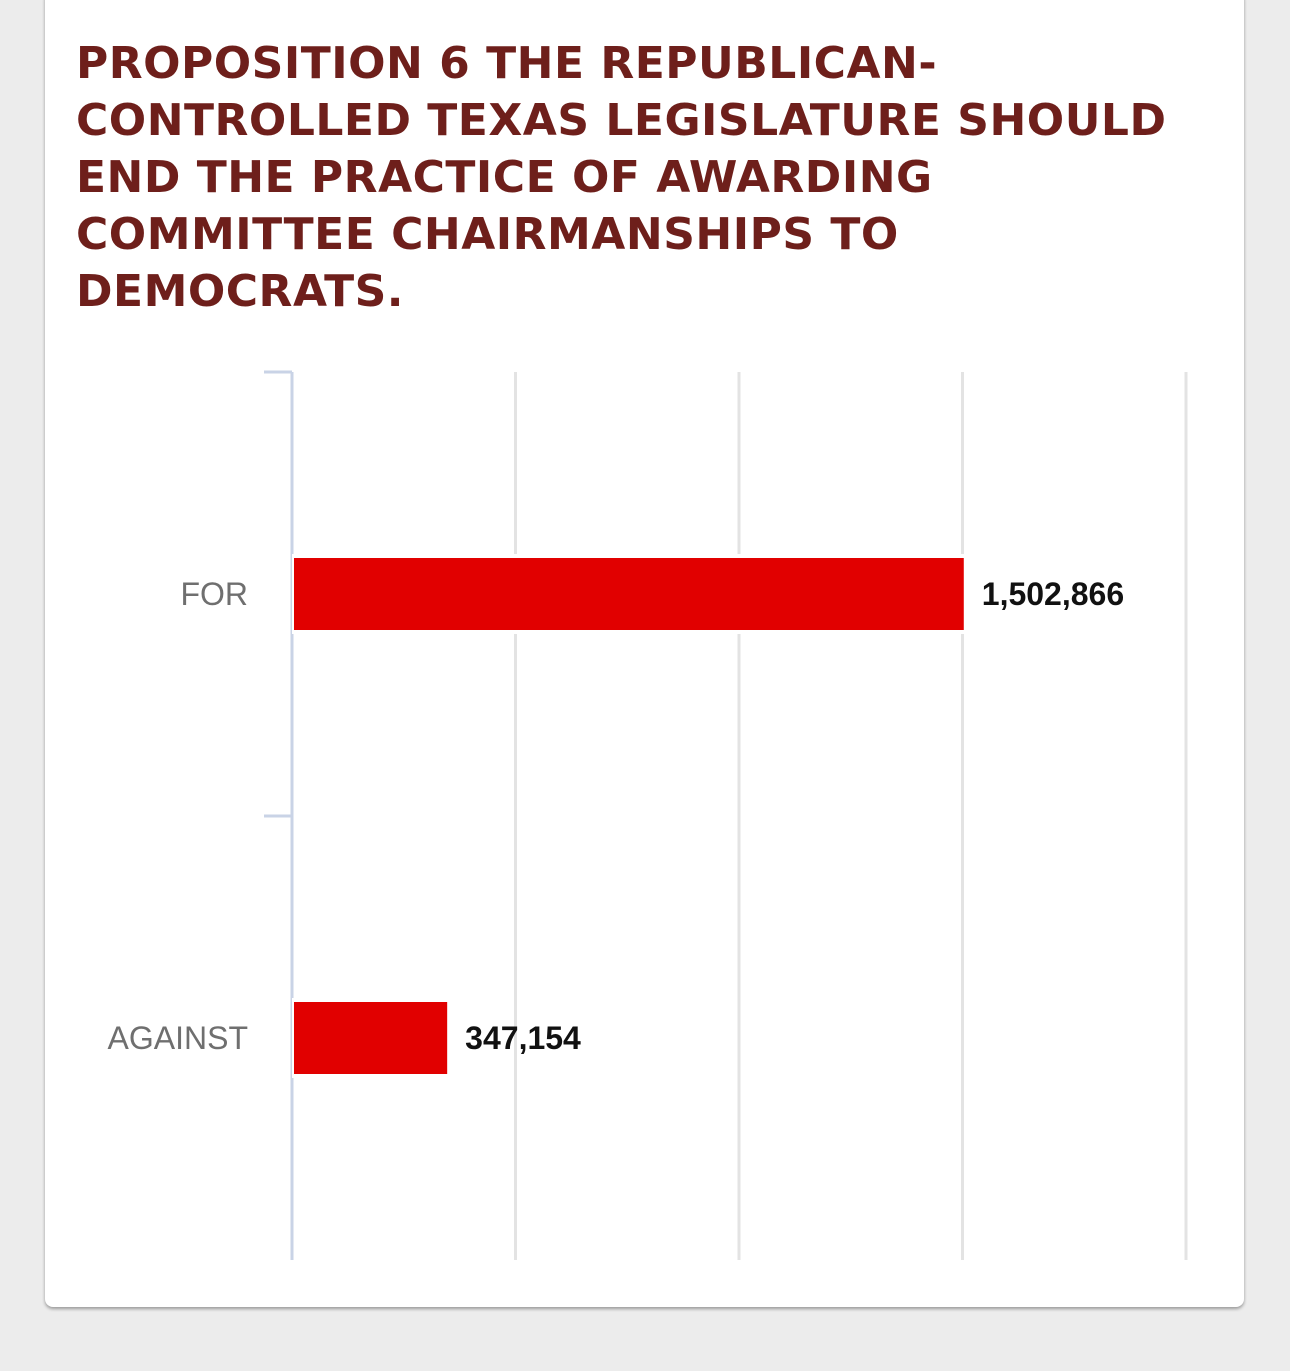  I want to click on category-label-for: FOR, so click(214, 594).